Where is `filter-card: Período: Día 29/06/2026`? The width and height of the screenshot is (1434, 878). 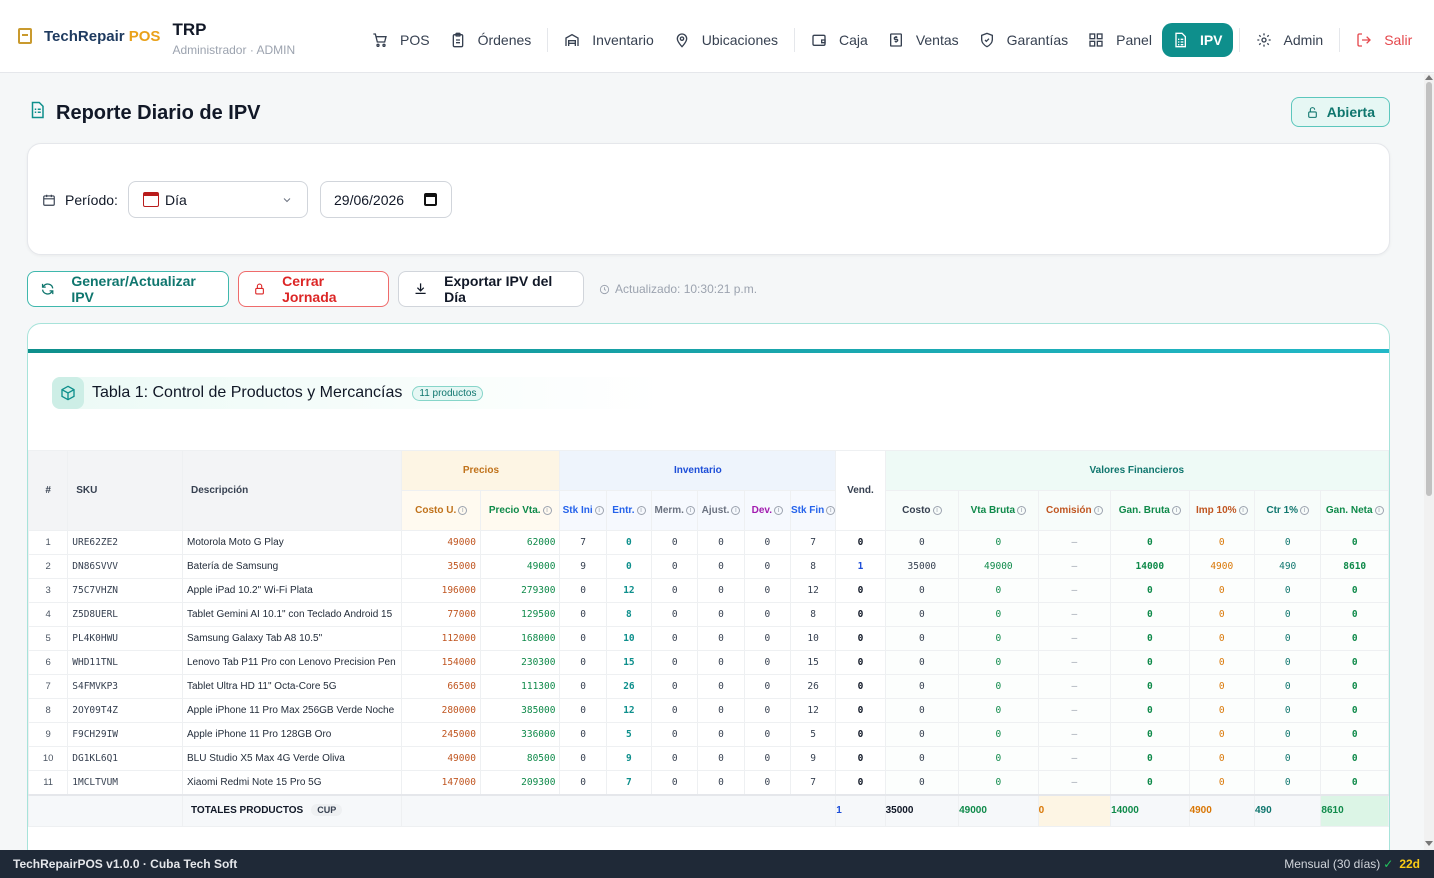
filter-card: Período: Día 29/06/2026 is located at coordinates (708, 199).